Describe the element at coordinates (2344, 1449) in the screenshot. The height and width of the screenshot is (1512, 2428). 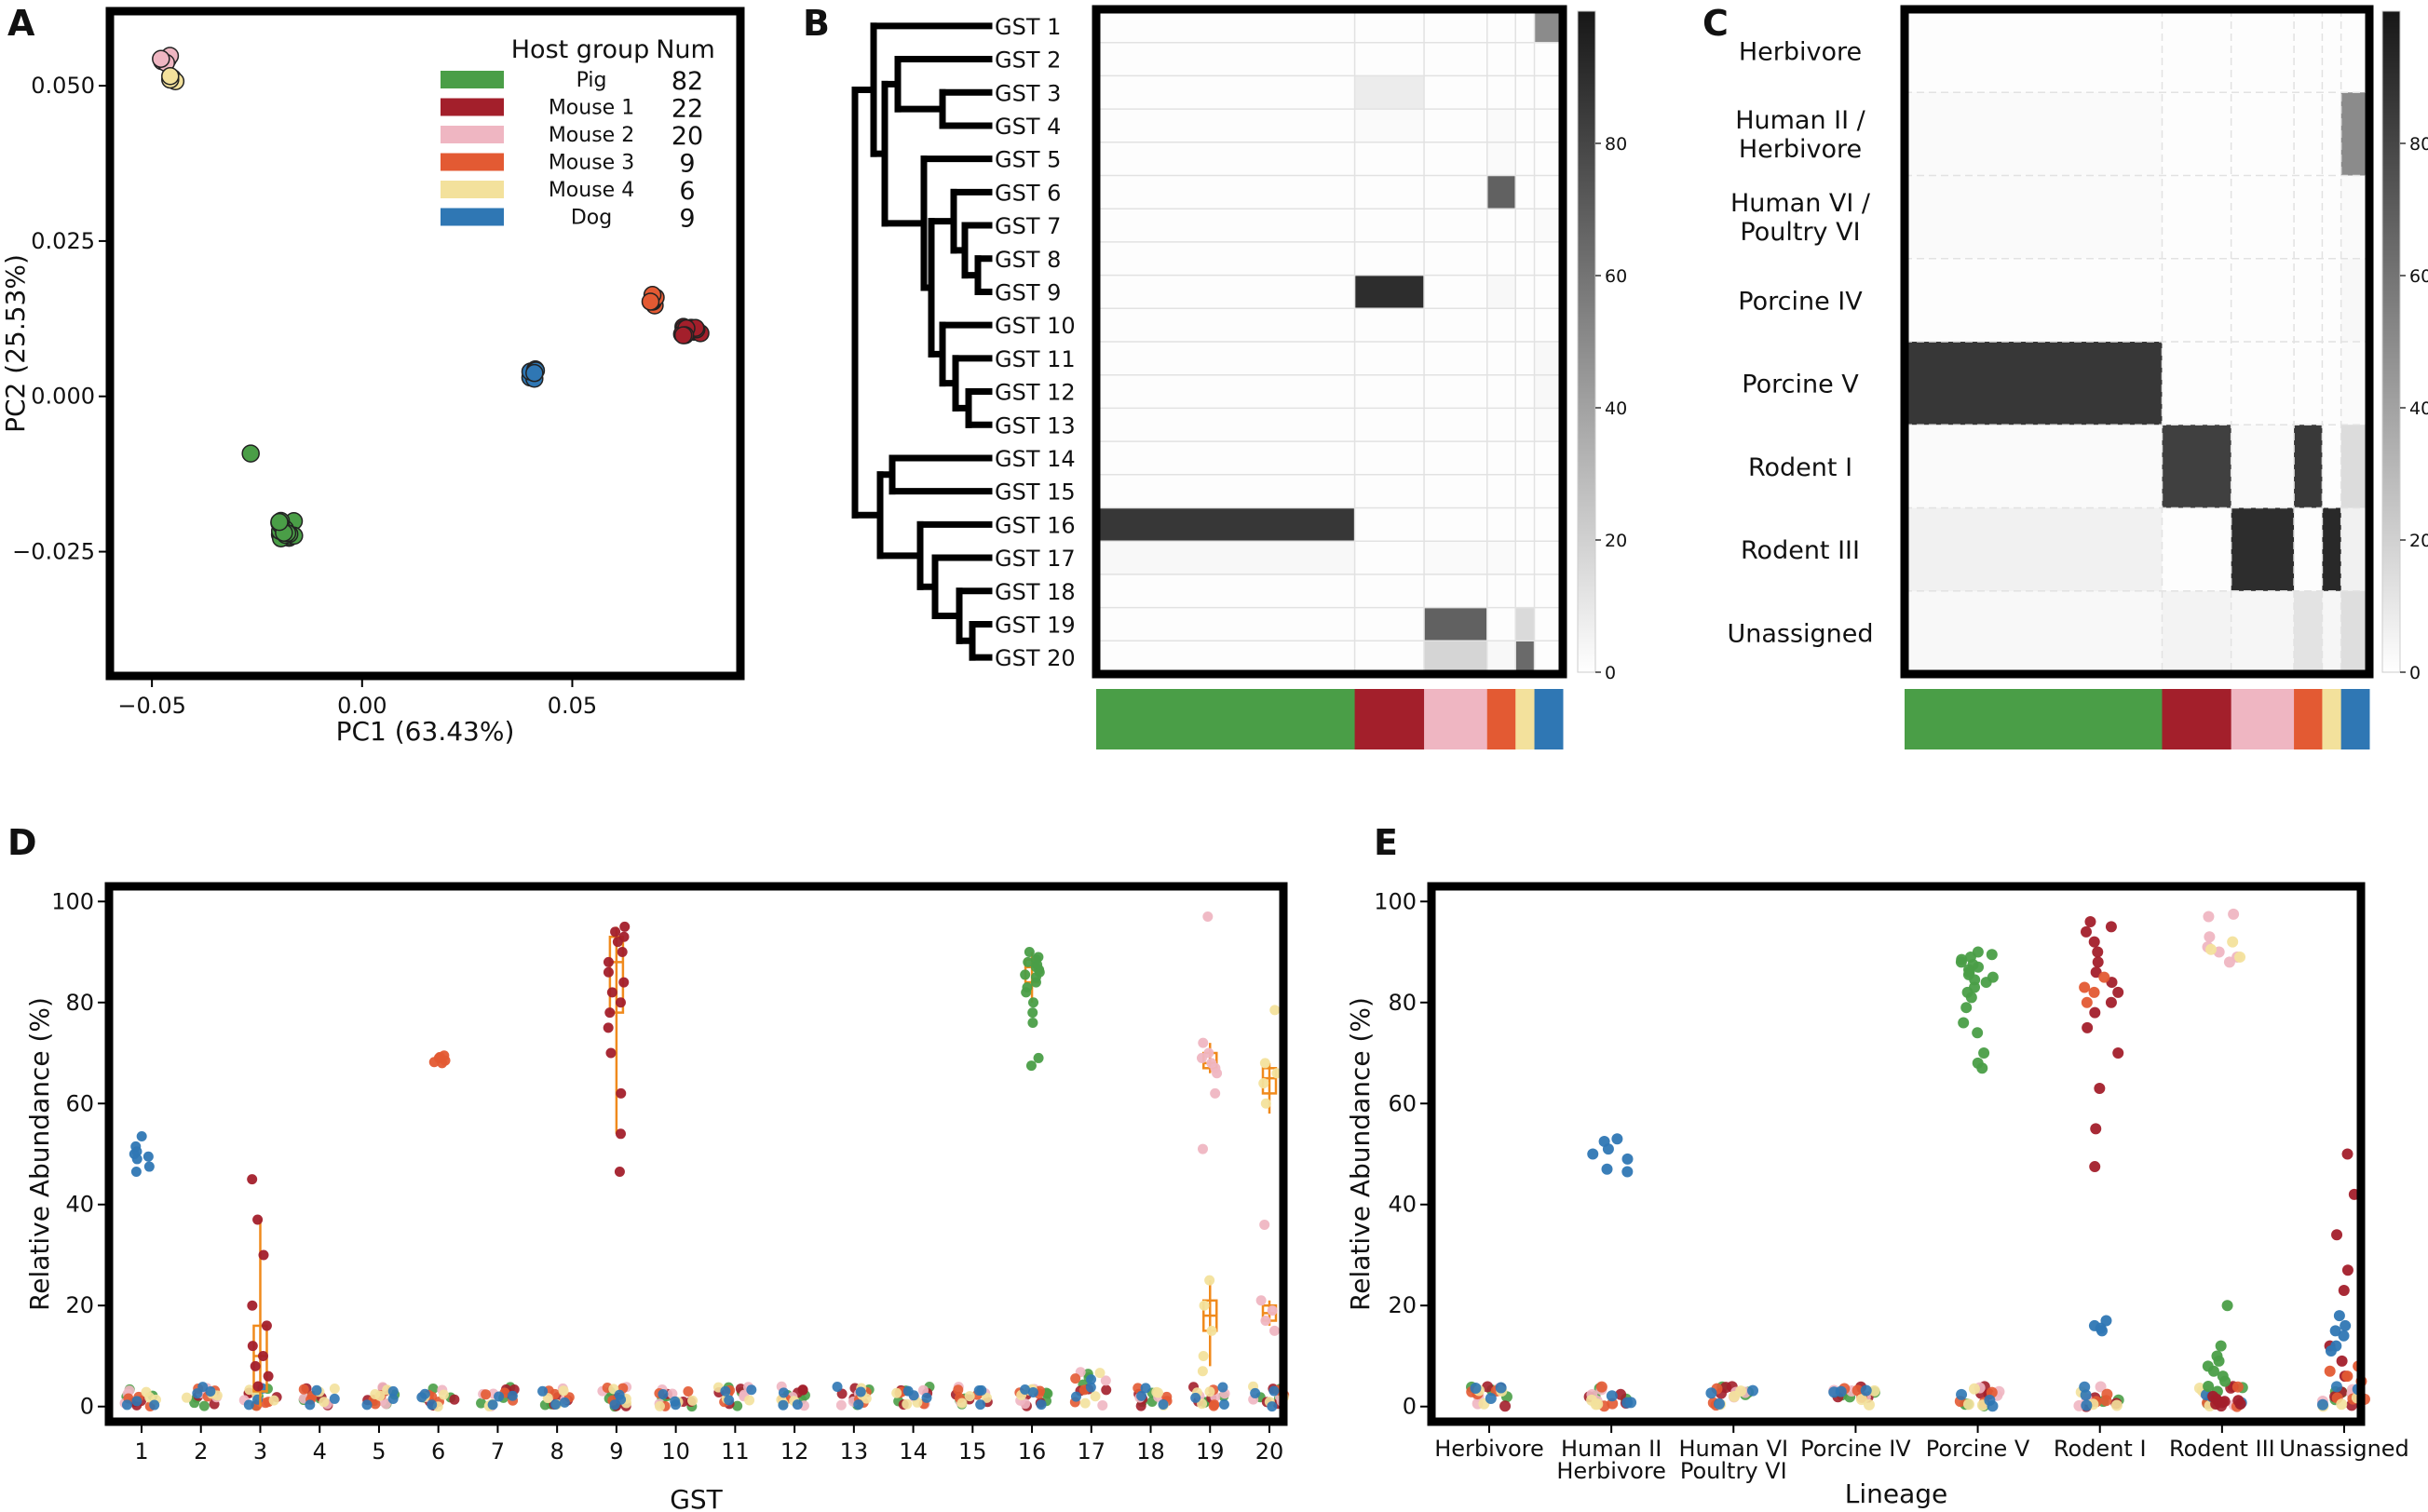
I see `x-tick-label-line: Unassigned` at that location.